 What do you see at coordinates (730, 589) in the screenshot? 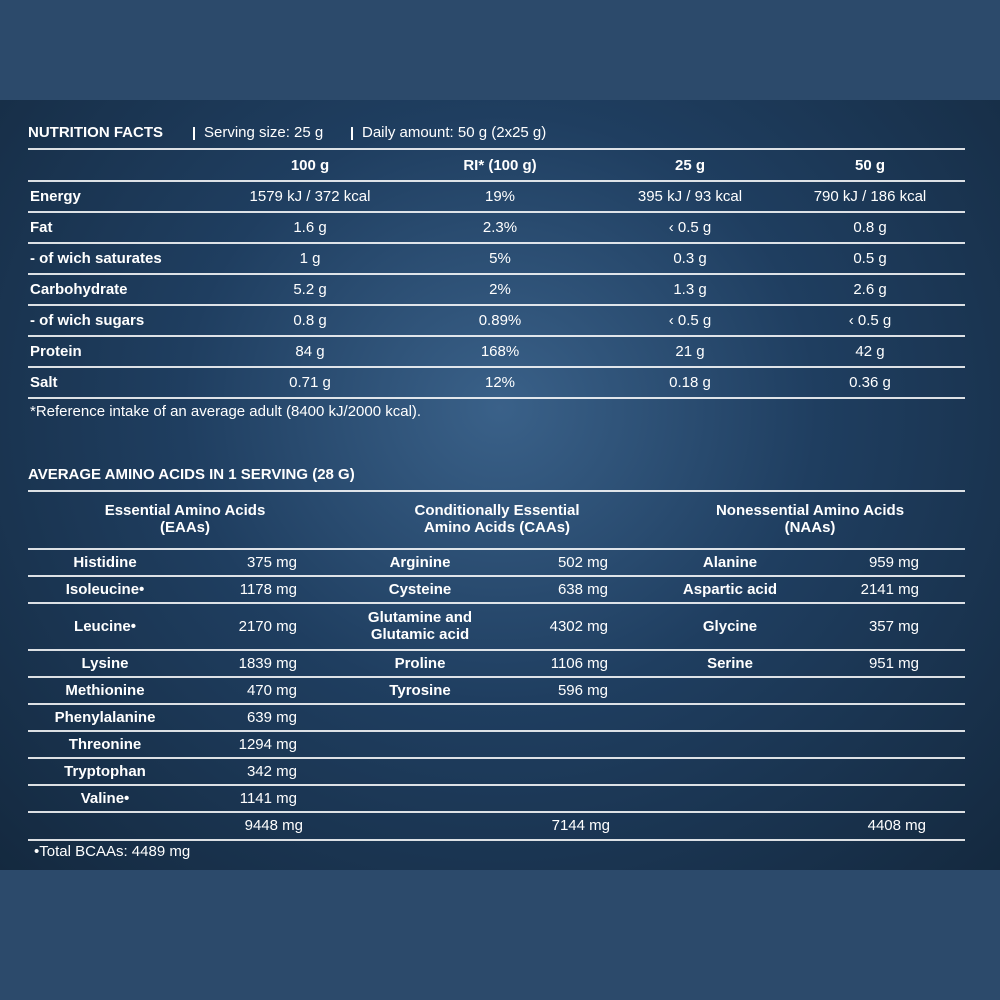
I see `amino-name: Aspartic acid` at bounding box center [730, 589].